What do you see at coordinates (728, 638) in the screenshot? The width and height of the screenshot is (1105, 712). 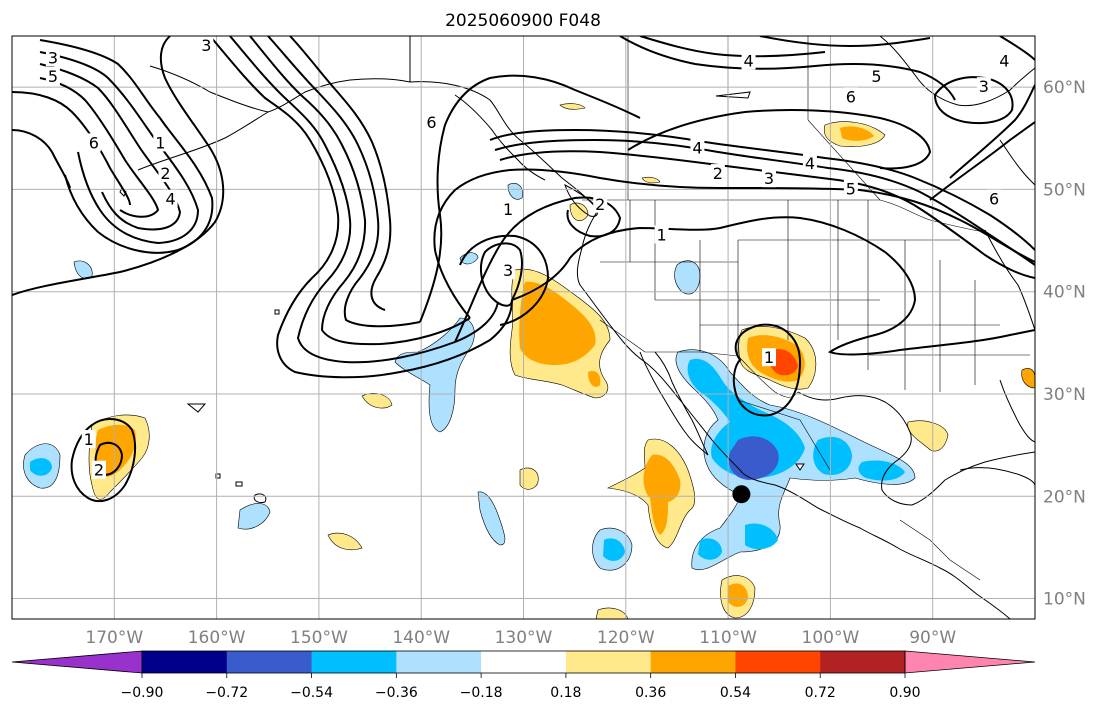 I see `longitude-tick-label: 110°W` at bounding box center [728, 638].